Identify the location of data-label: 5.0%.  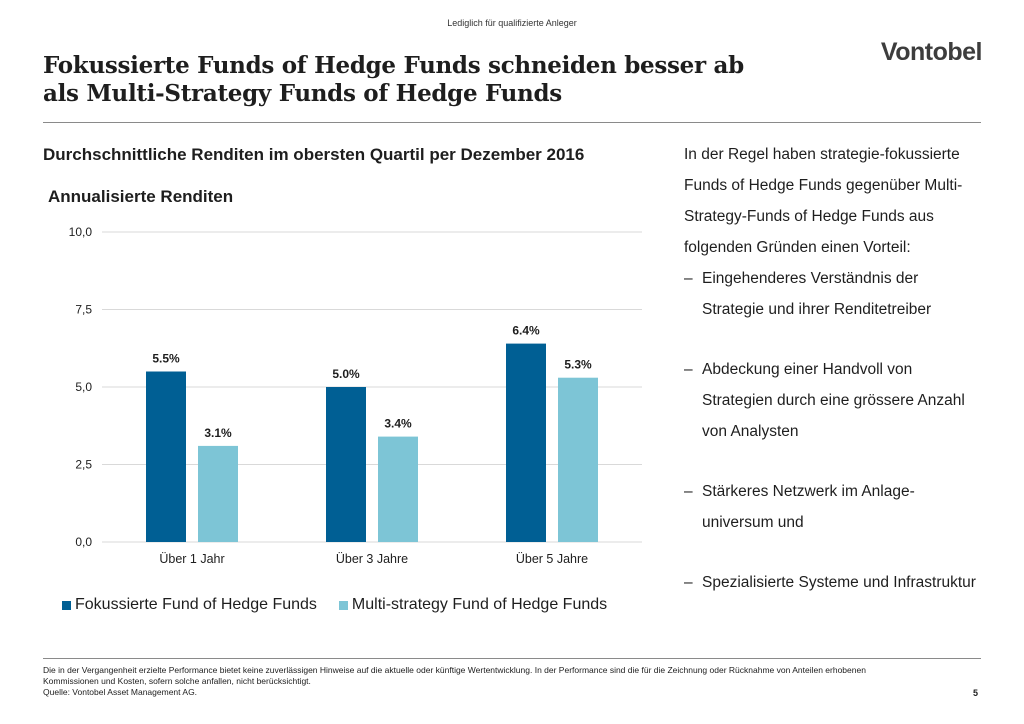
(346, 374).